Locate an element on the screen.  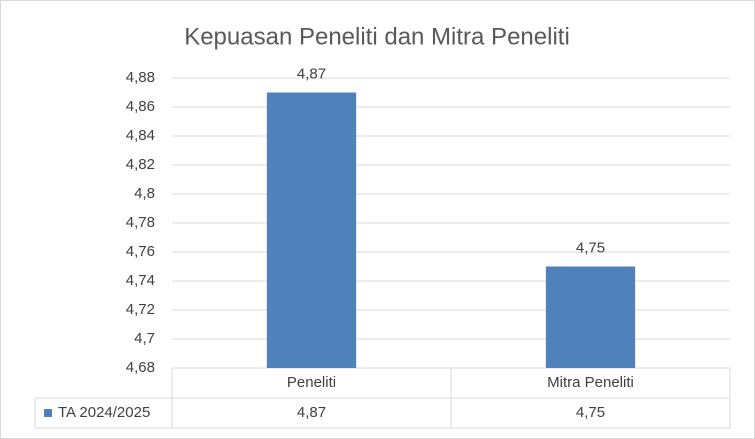
y-tick-label: 4,74 is located at coordinates (140, 280).